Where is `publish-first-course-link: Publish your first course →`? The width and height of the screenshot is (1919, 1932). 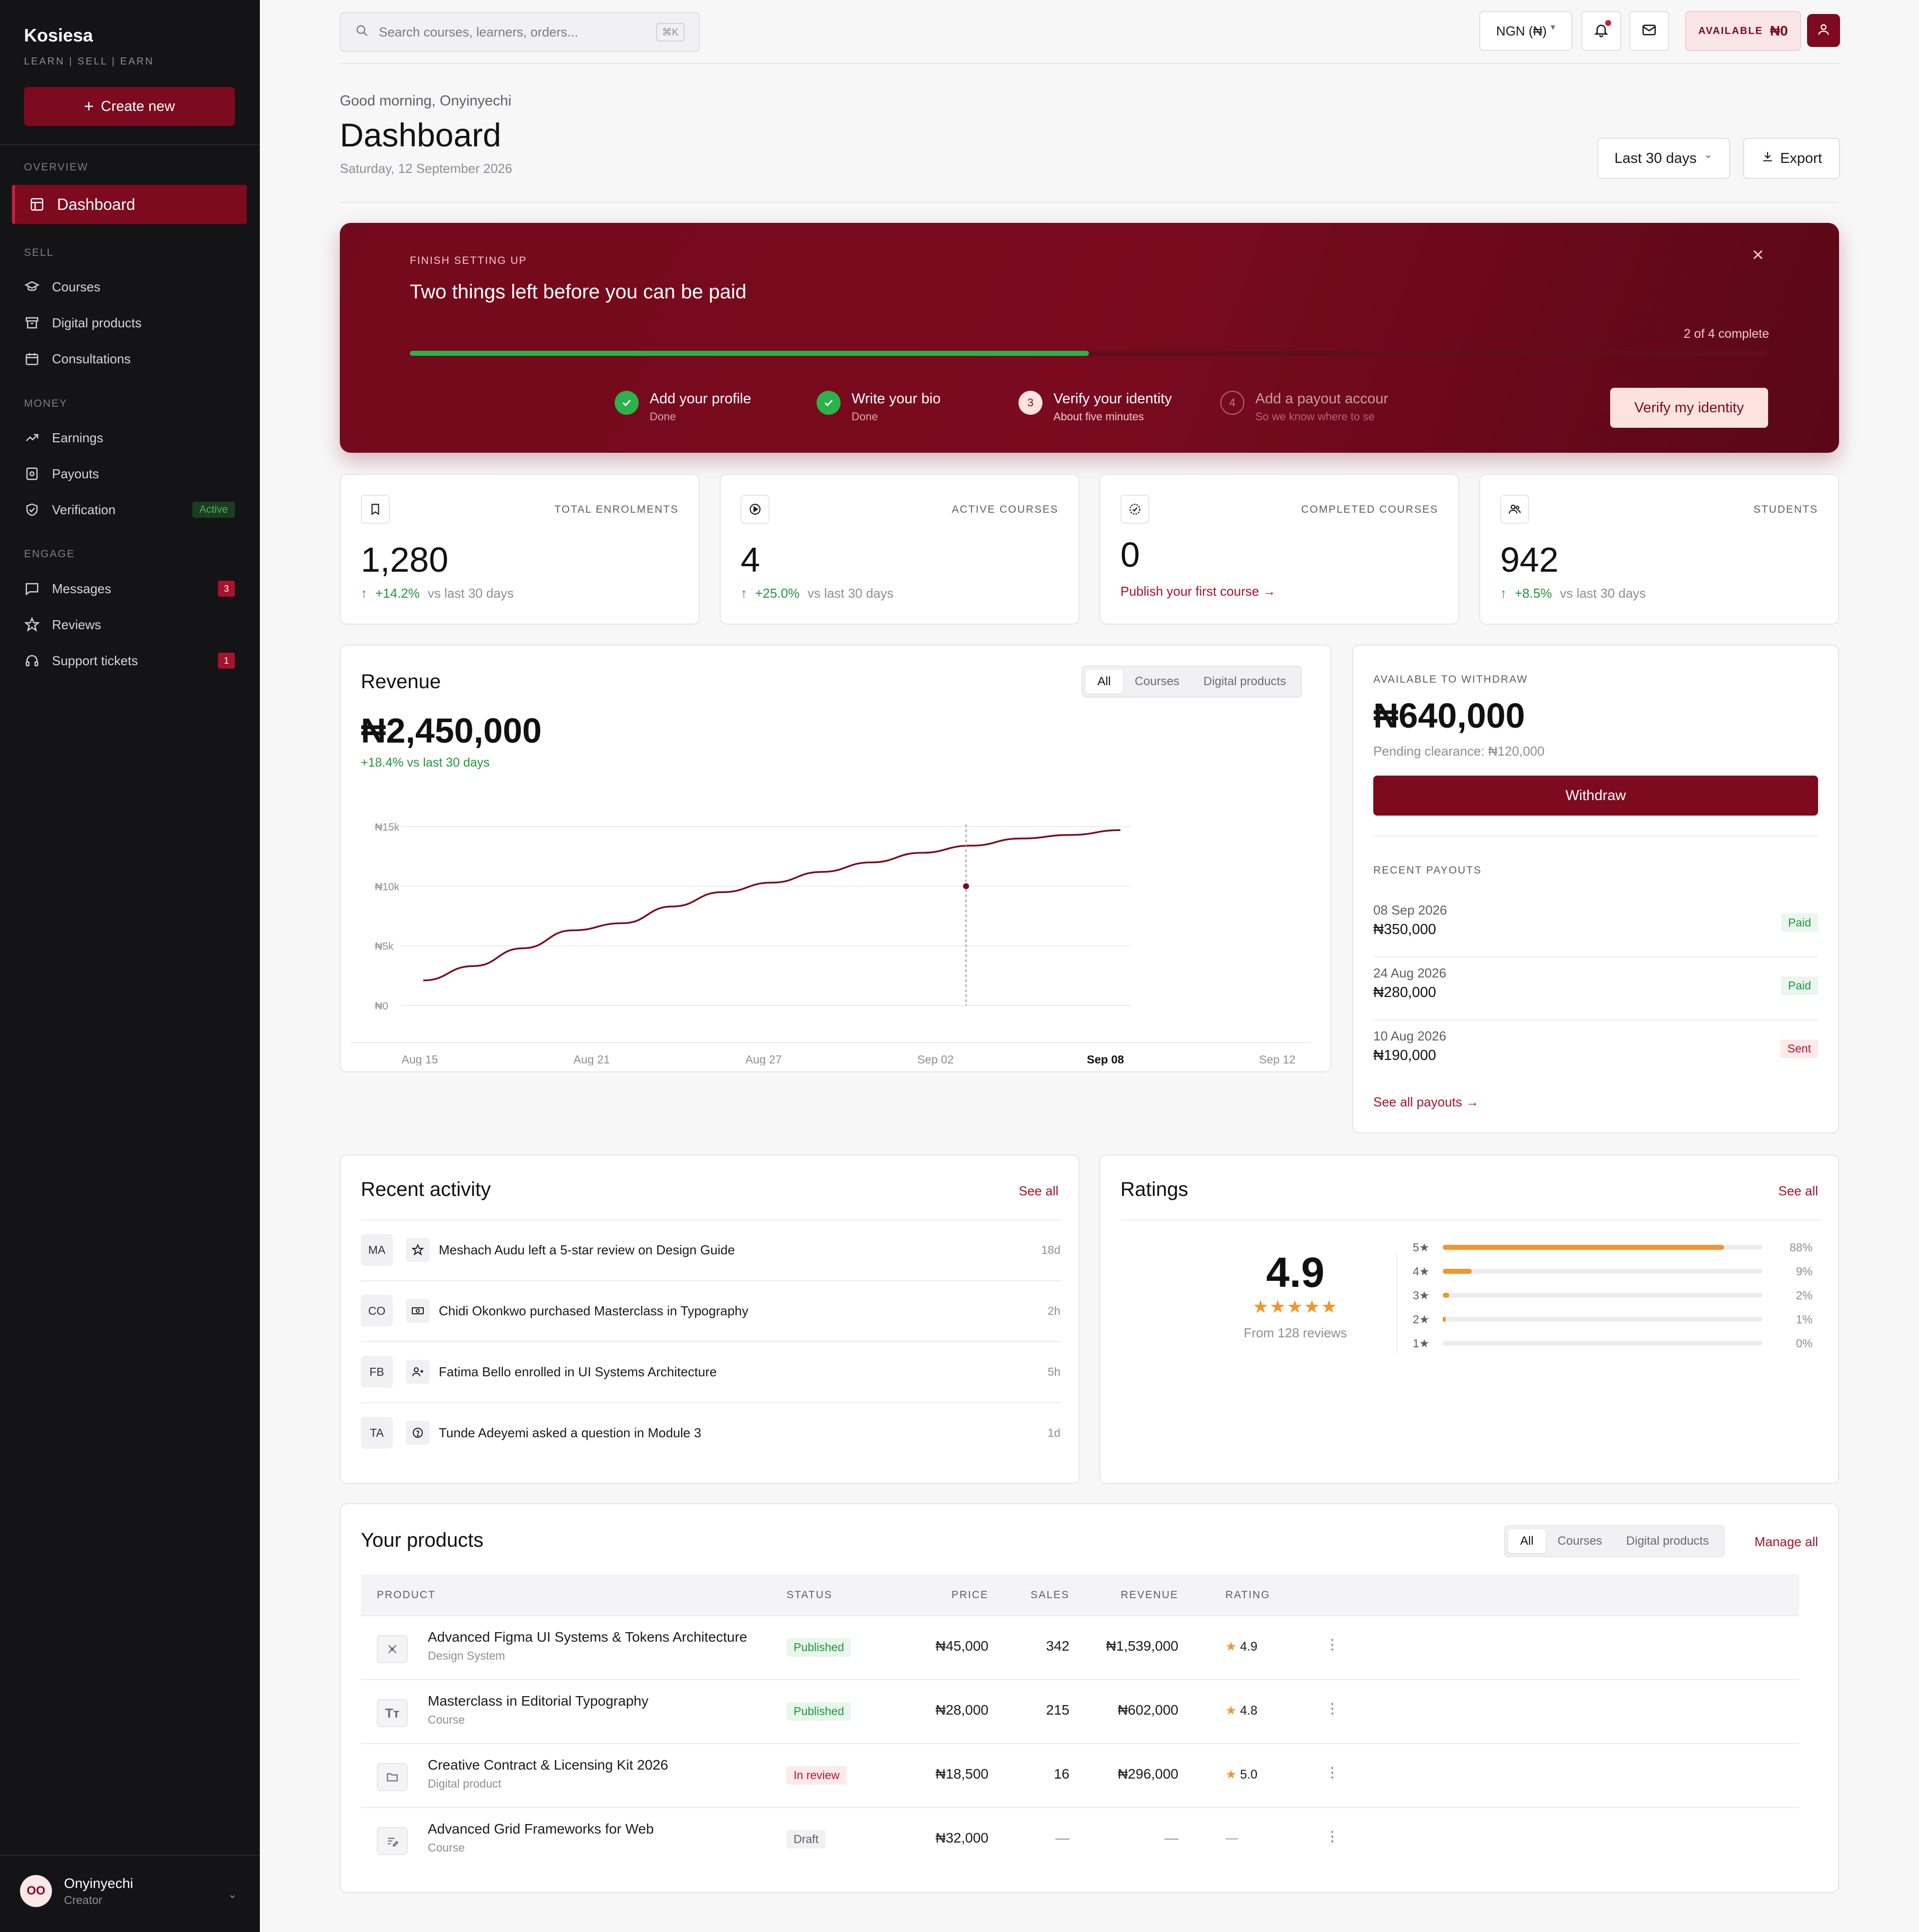
publish-first-course-link: Publish your first course → is located at coordinates (1198, 591).